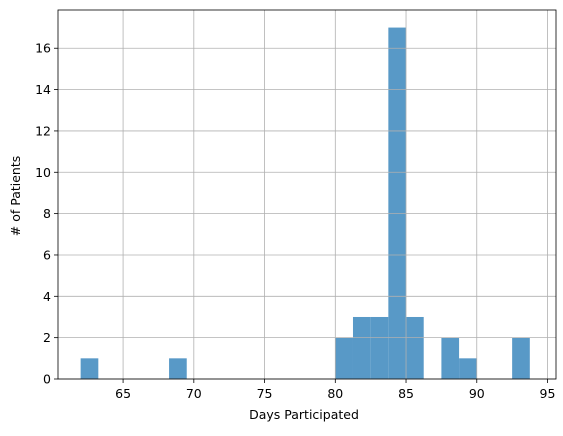 This screenshot has width=563, height=436. I want to click on x-tick-label: 80, so click(335, 393).